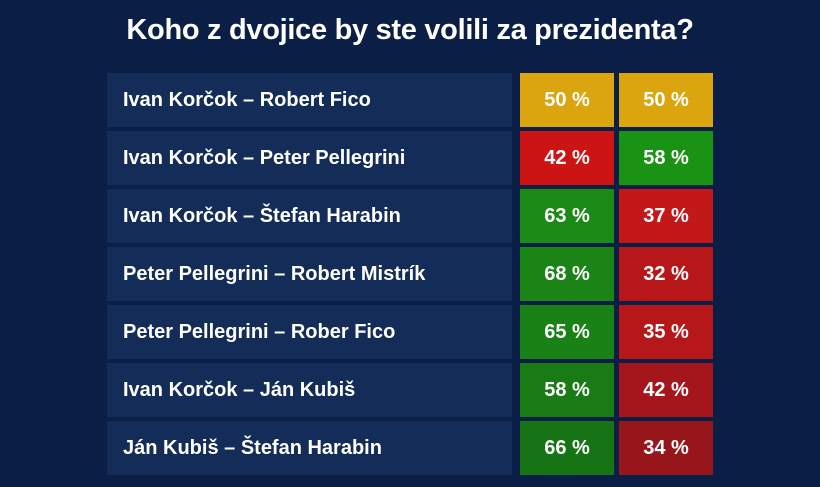 This screenshot has width=820, height=487. I want to click on pair-label: Peter Pellegrini – Robert Mistrík, so click(309, 274).